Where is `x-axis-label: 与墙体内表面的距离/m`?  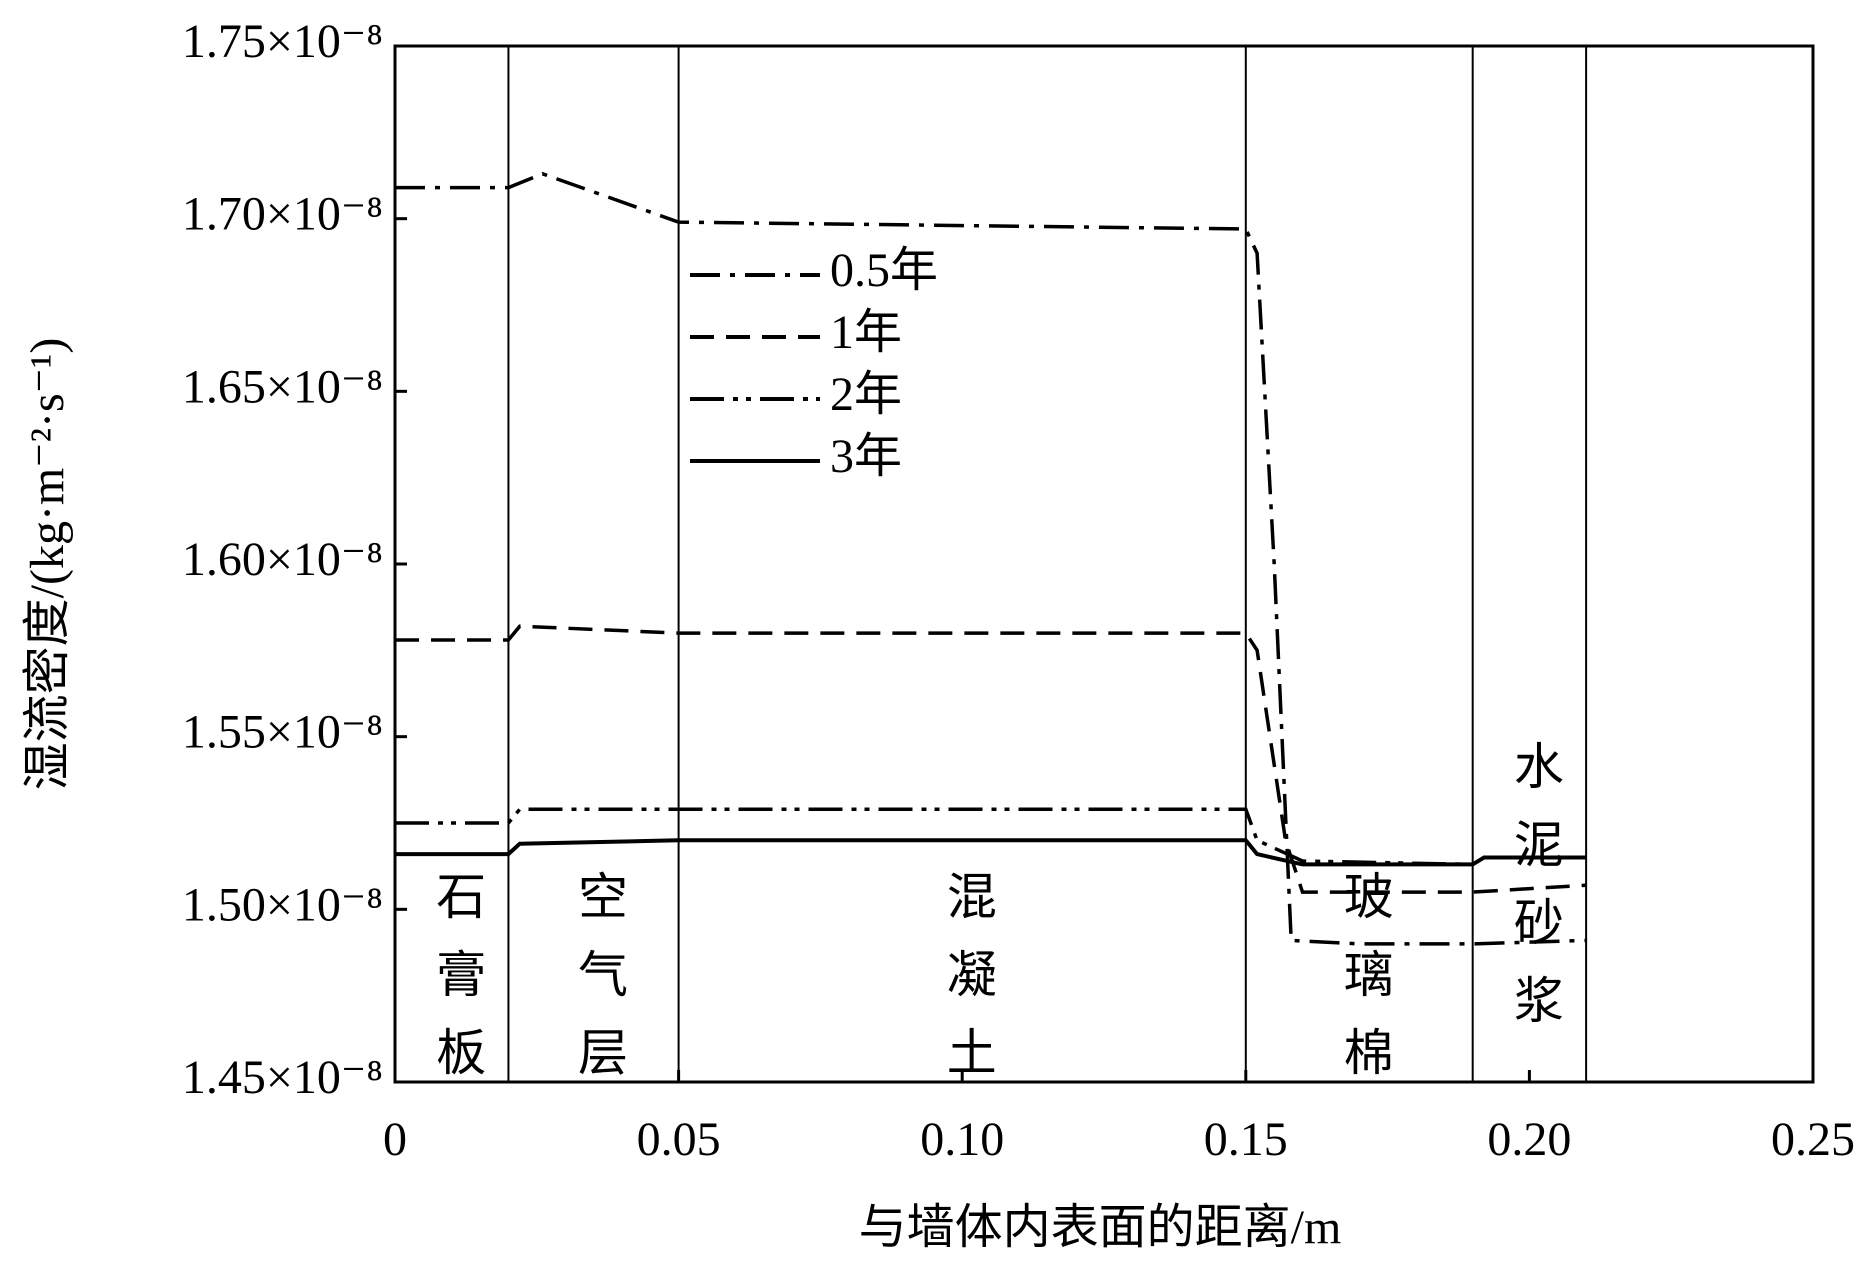
x-axis-label: 与墙体内表面的距离/m is located at coordinates (1100, 1227).